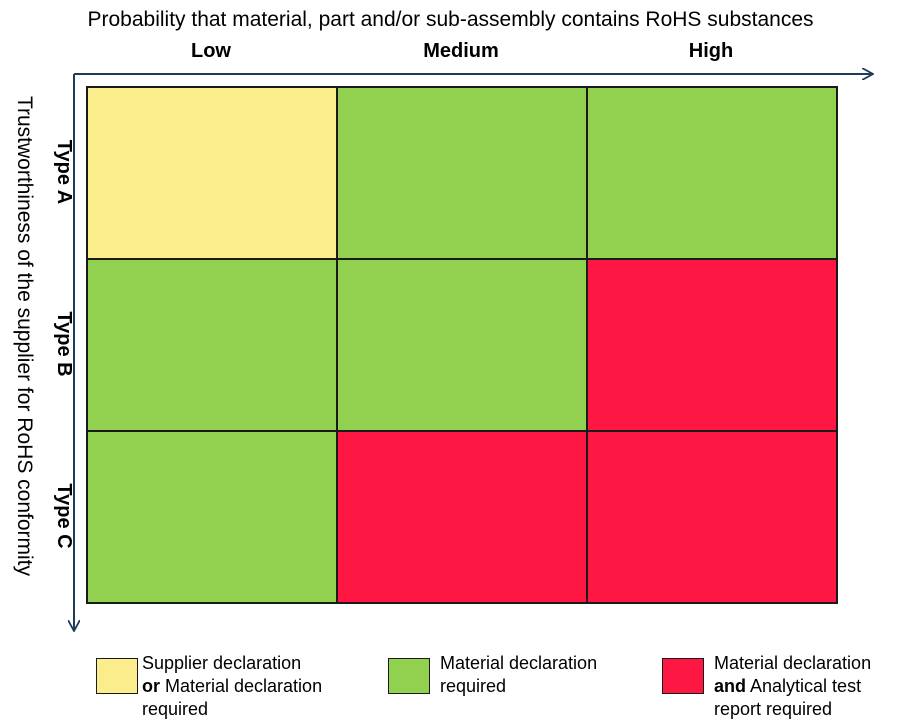  Describe the element at coordinates (683, 676) in the screenshot. I see `legend-swatch-red` at that location.